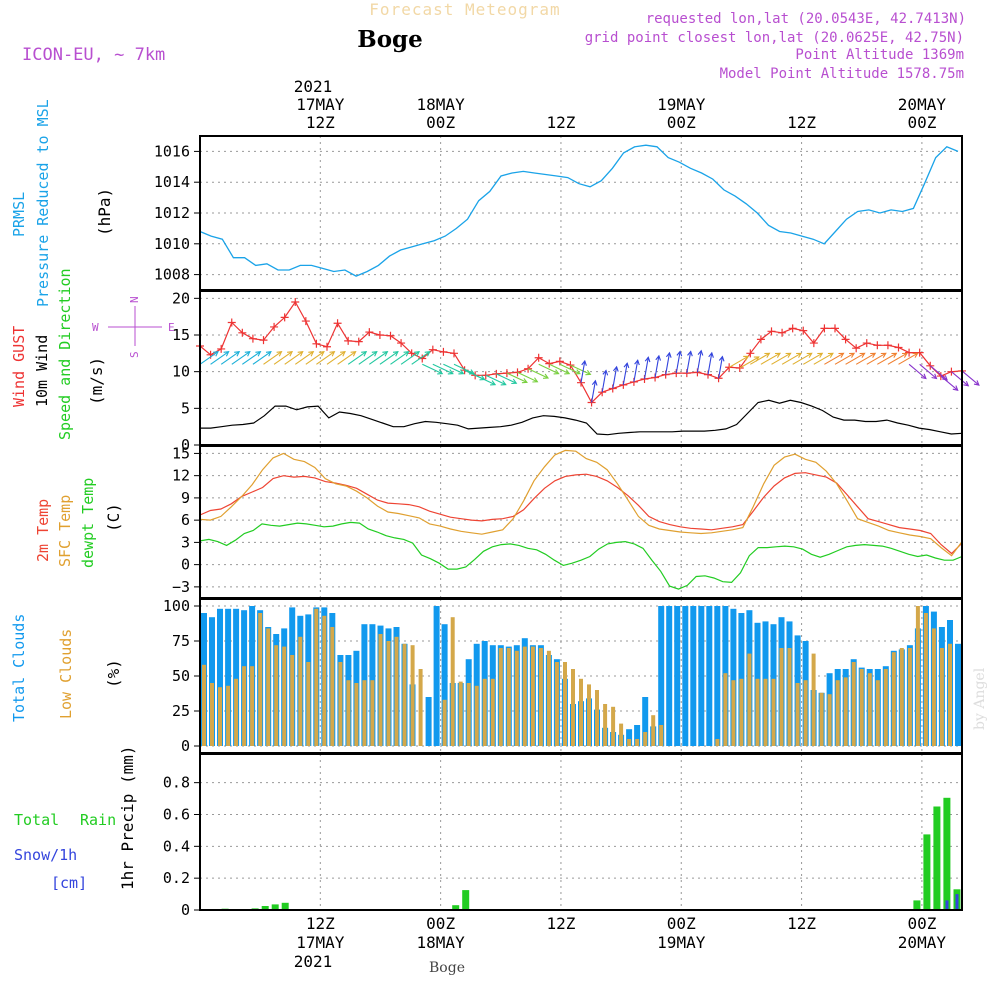  Describe the element at coordinates (921, 122) in the screenshot. I see `top-hour-label: 00Z` at that location.